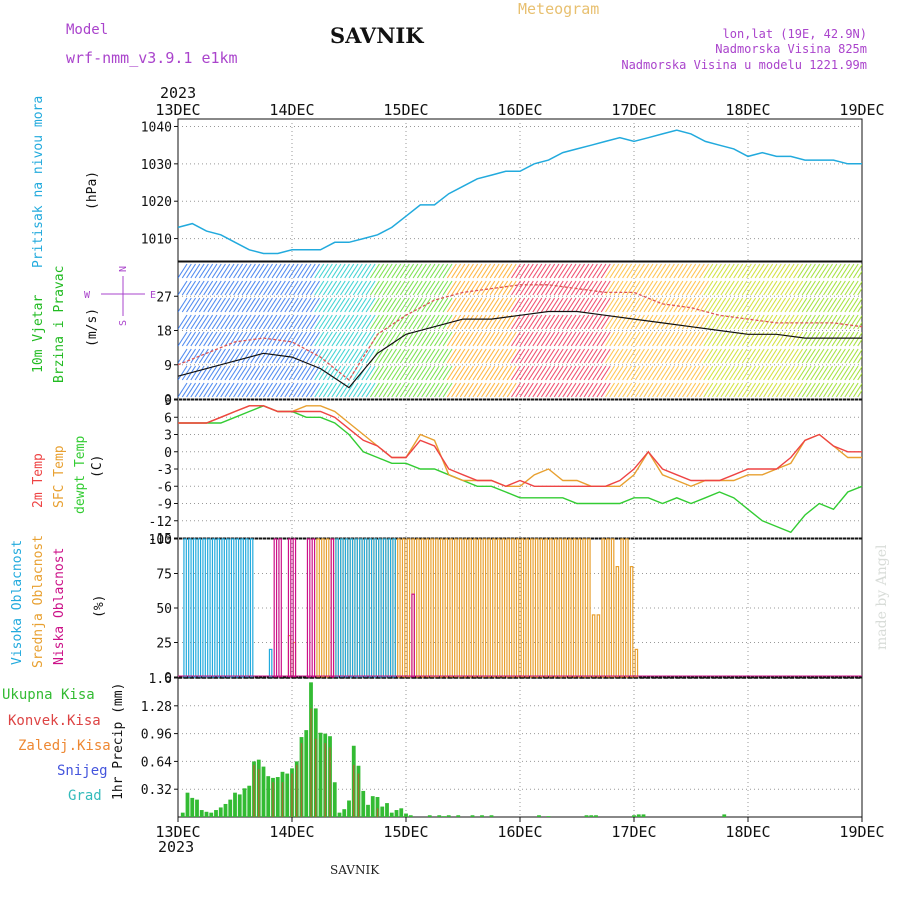 The image size is (900, 900). What do you see at coordinates (791, 49) in the screenshot?
I see `elevation-label: Nadmorska Visina 825m` at bounding box center [791, 49].